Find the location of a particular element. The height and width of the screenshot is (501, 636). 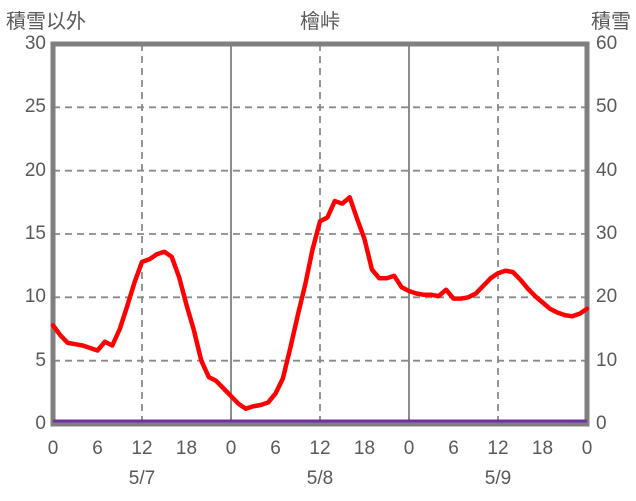

date-label: 5/7 is located at coordinates (142, 478).